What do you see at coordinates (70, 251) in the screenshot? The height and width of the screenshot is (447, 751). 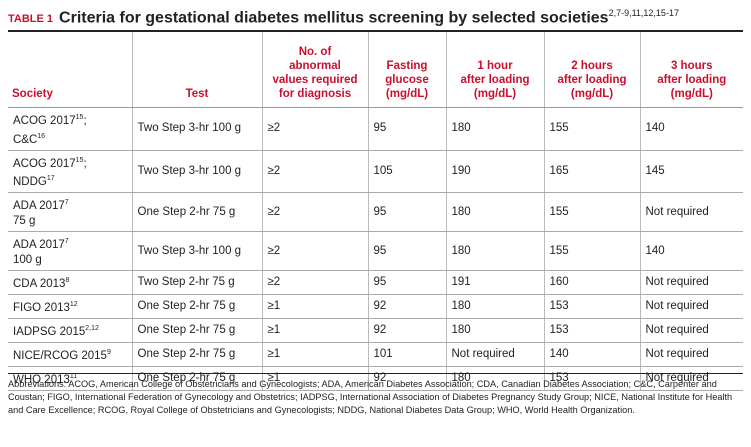 I see `society-cell: ADA 20177 100 g` at bounding box center [70, 251].